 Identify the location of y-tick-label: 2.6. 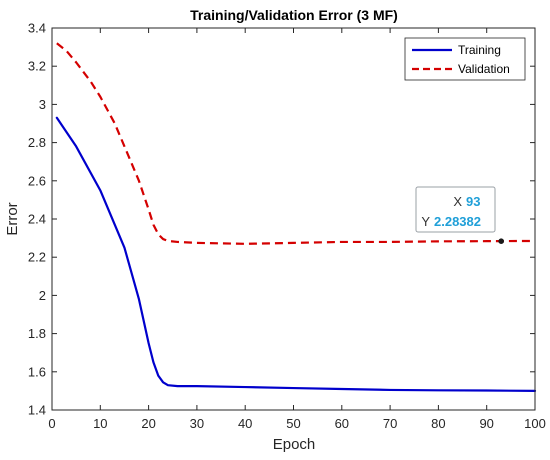
(37, 180).